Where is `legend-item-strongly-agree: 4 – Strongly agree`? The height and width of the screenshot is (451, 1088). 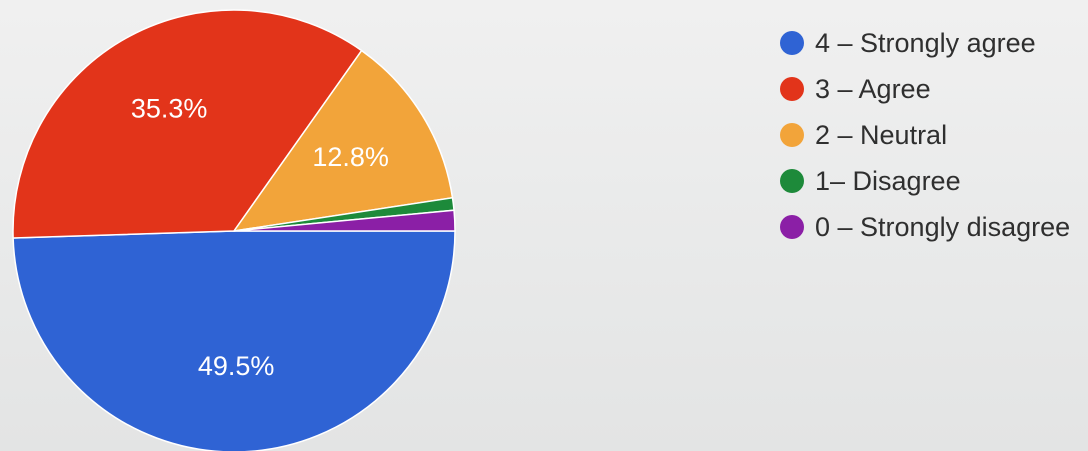 legend-item-strongly-agree: 4 – Strongly agree is located at coordinates (925, 43).